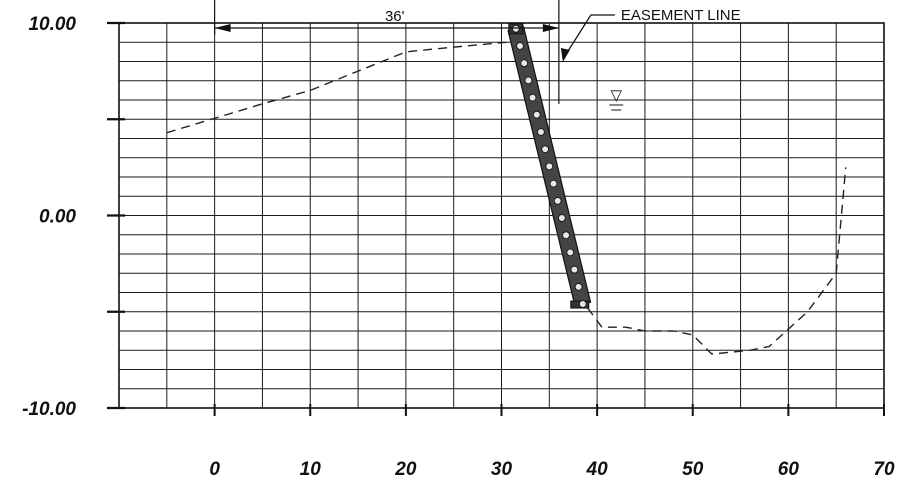 This screenshot has width=899, height=486. Describe the element at coordinates (597, 469) in the screenshot. I see `x-tick-label: 40` at that location.